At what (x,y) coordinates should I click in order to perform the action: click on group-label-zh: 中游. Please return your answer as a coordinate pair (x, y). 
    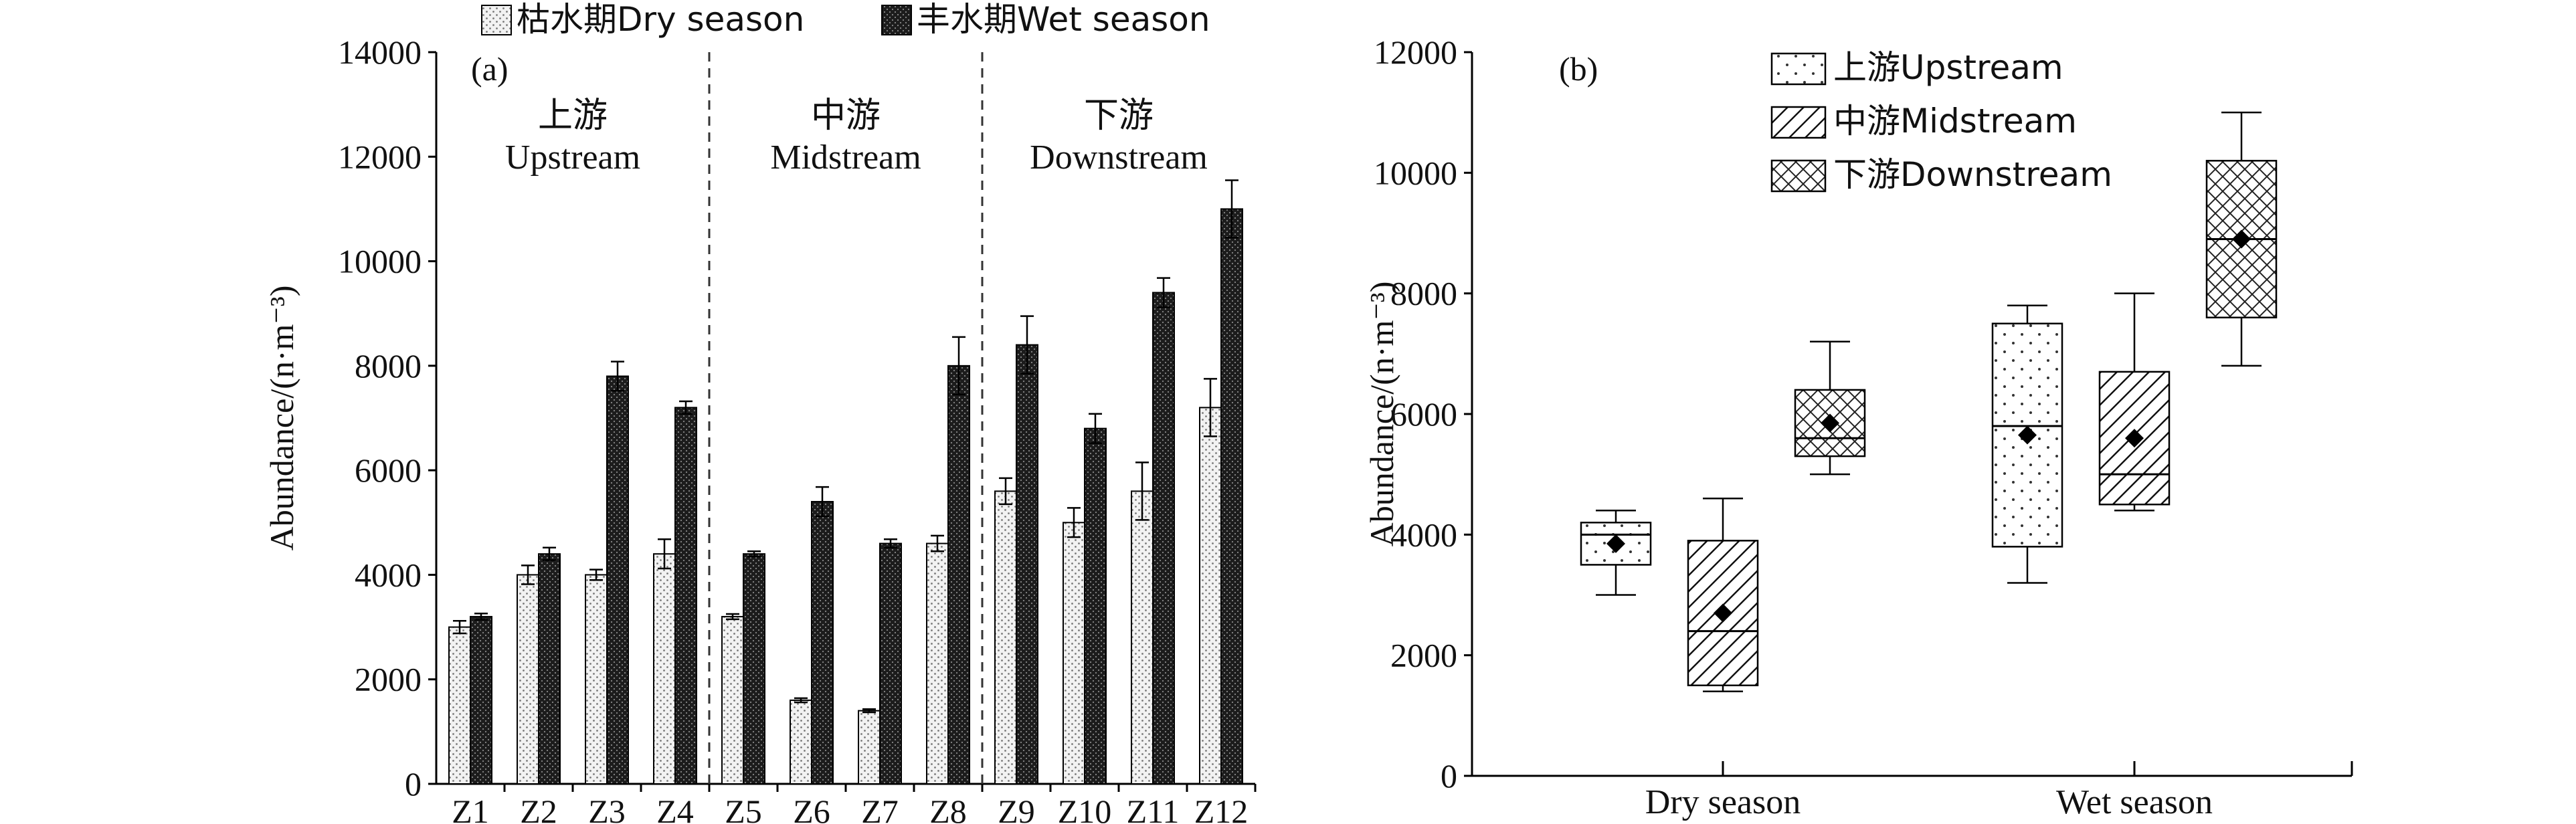
    Looking at the image, I should click on (846, 116).